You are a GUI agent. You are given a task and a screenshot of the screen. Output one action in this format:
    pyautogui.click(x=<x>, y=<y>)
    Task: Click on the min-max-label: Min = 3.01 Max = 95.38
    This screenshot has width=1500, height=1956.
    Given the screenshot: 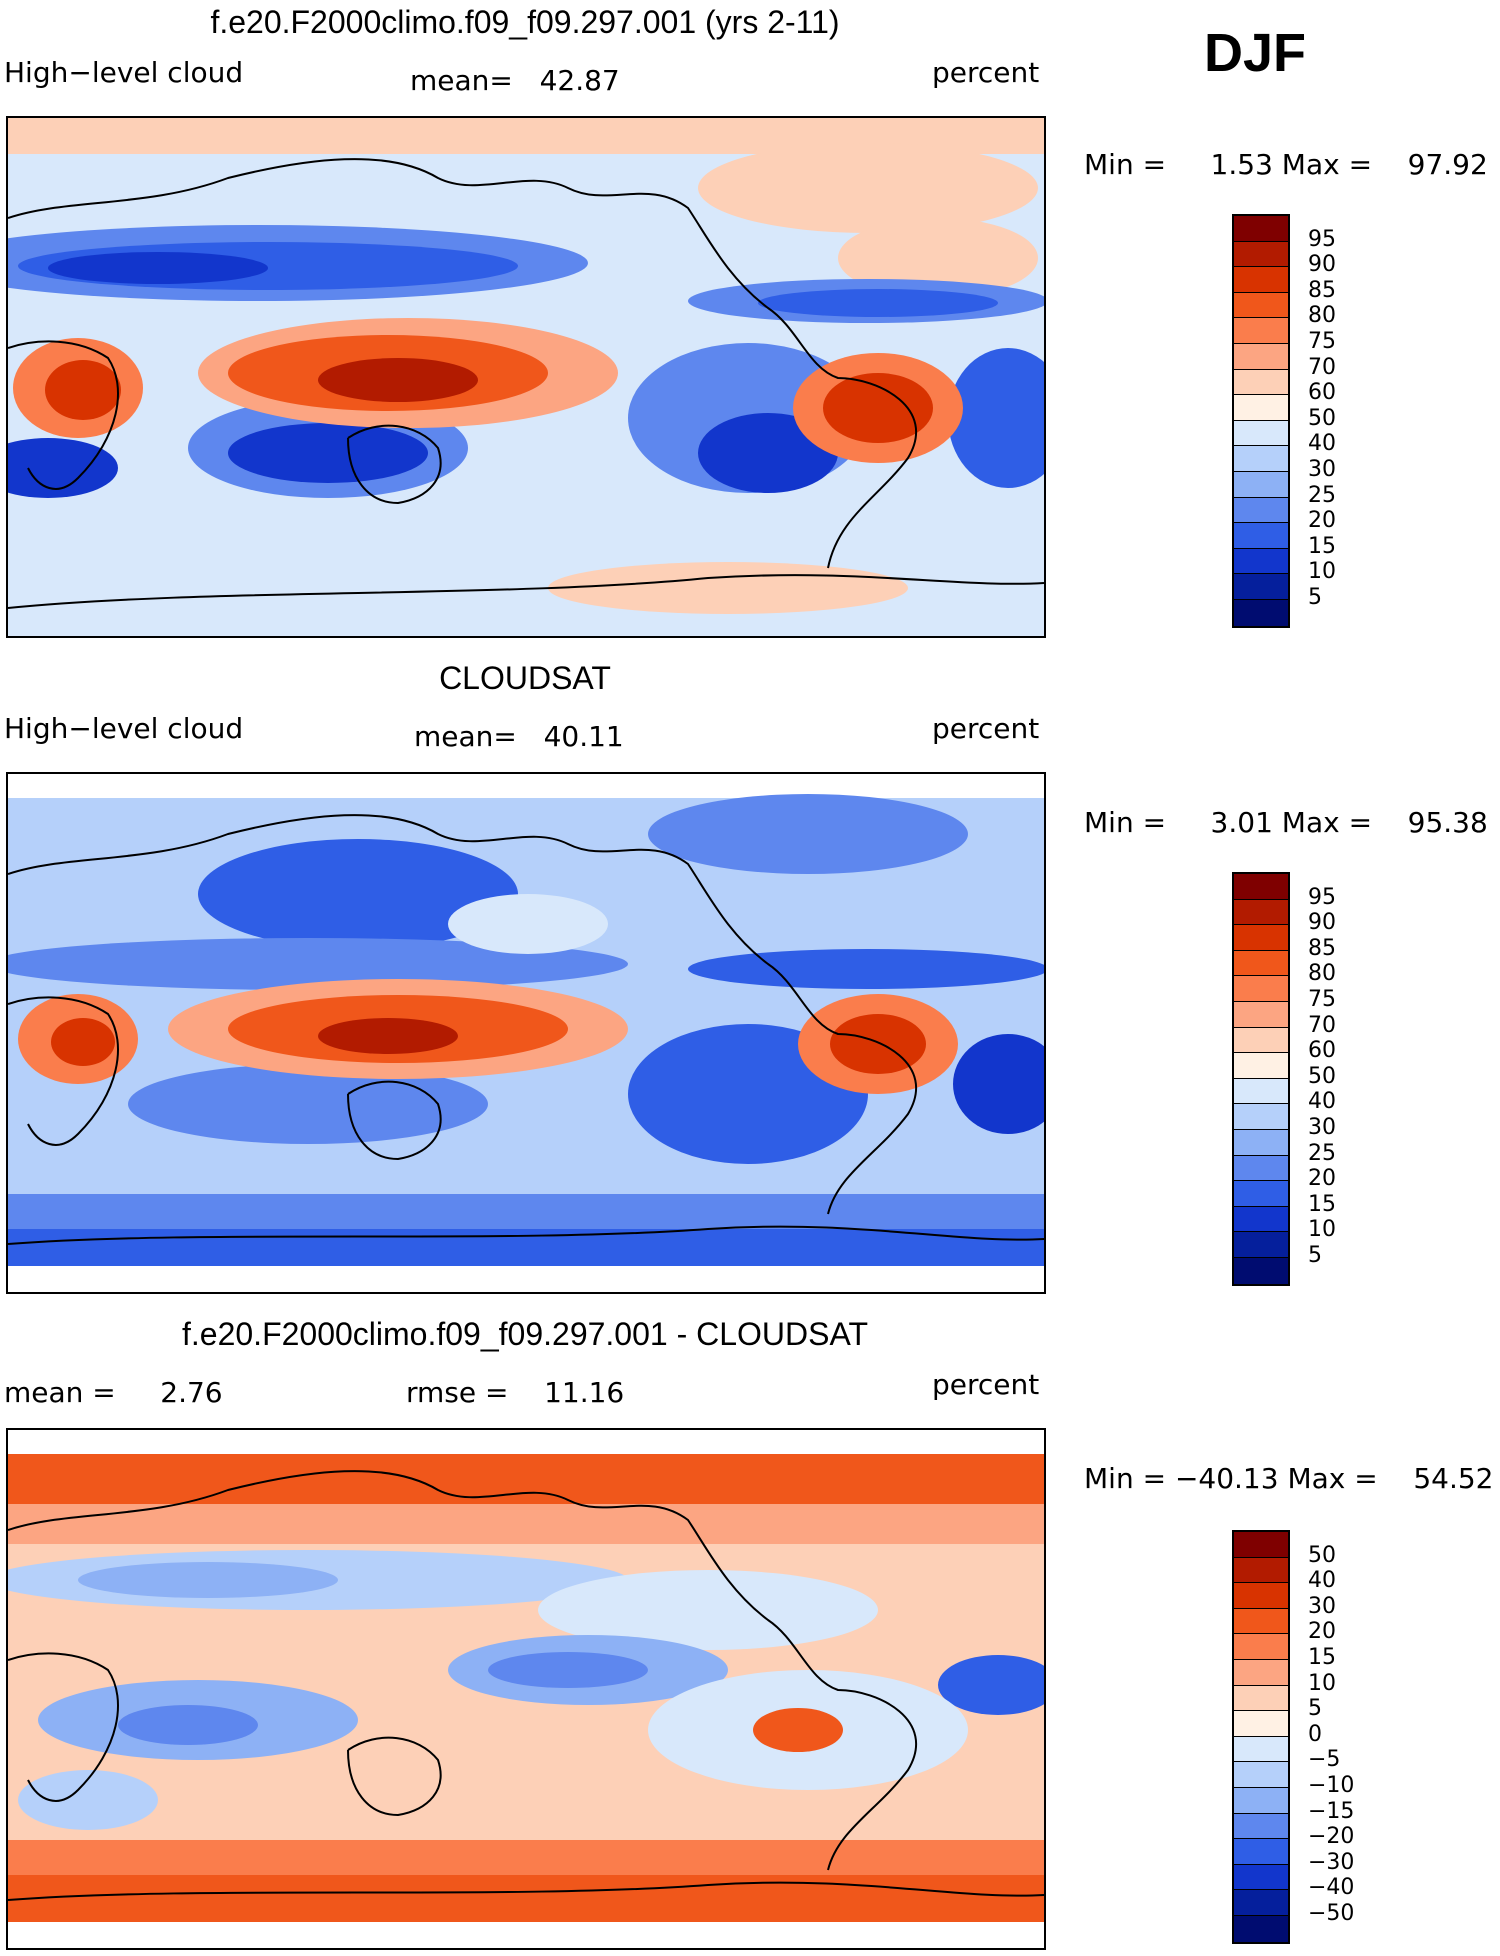 What is the action you would take?
    pyautogui.click(x=1286, y=822)
    